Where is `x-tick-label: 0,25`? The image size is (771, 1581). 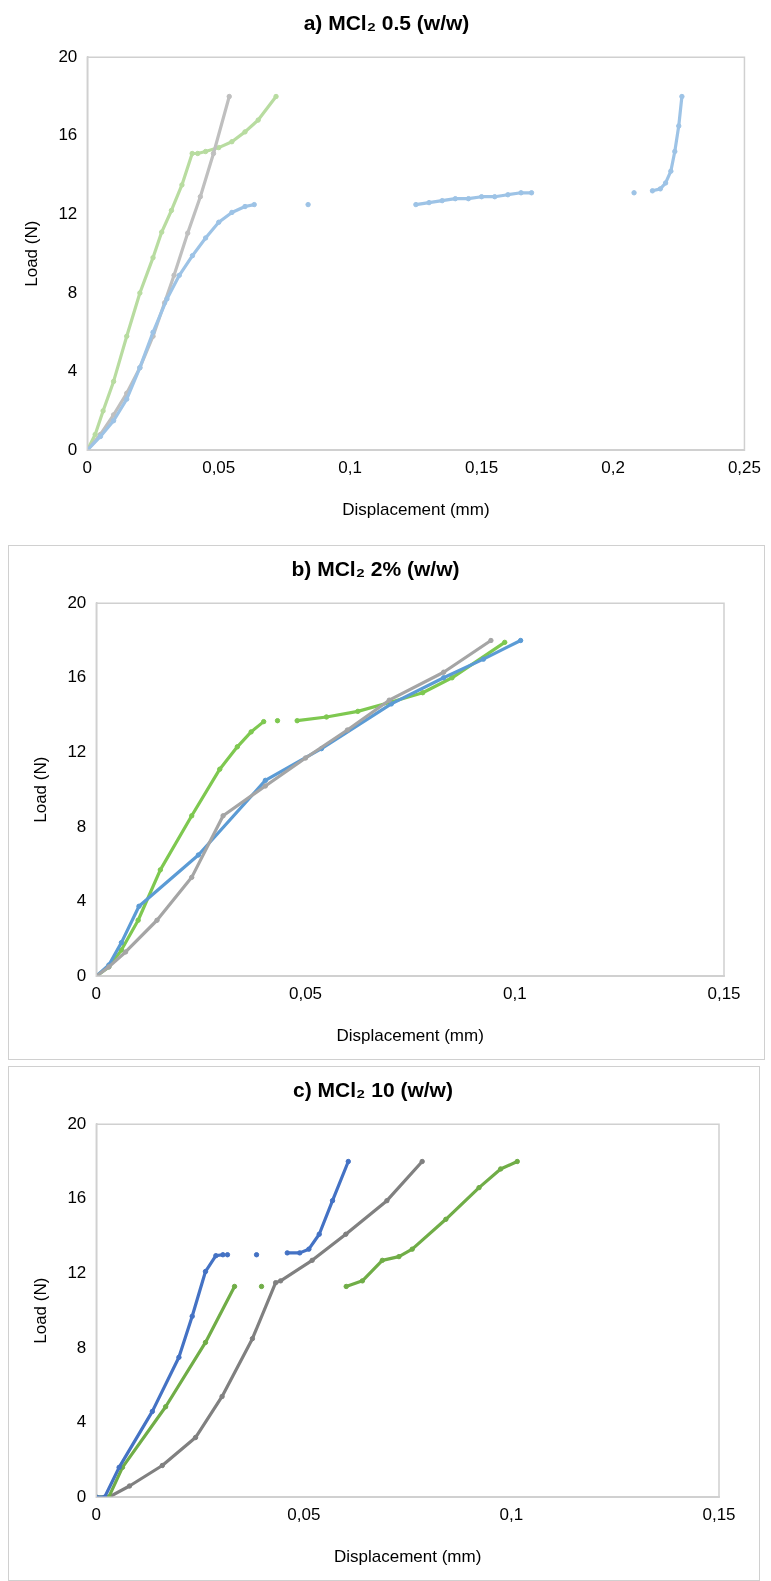 x-tick-label: 0,25 is located at coordinates (744, 468).